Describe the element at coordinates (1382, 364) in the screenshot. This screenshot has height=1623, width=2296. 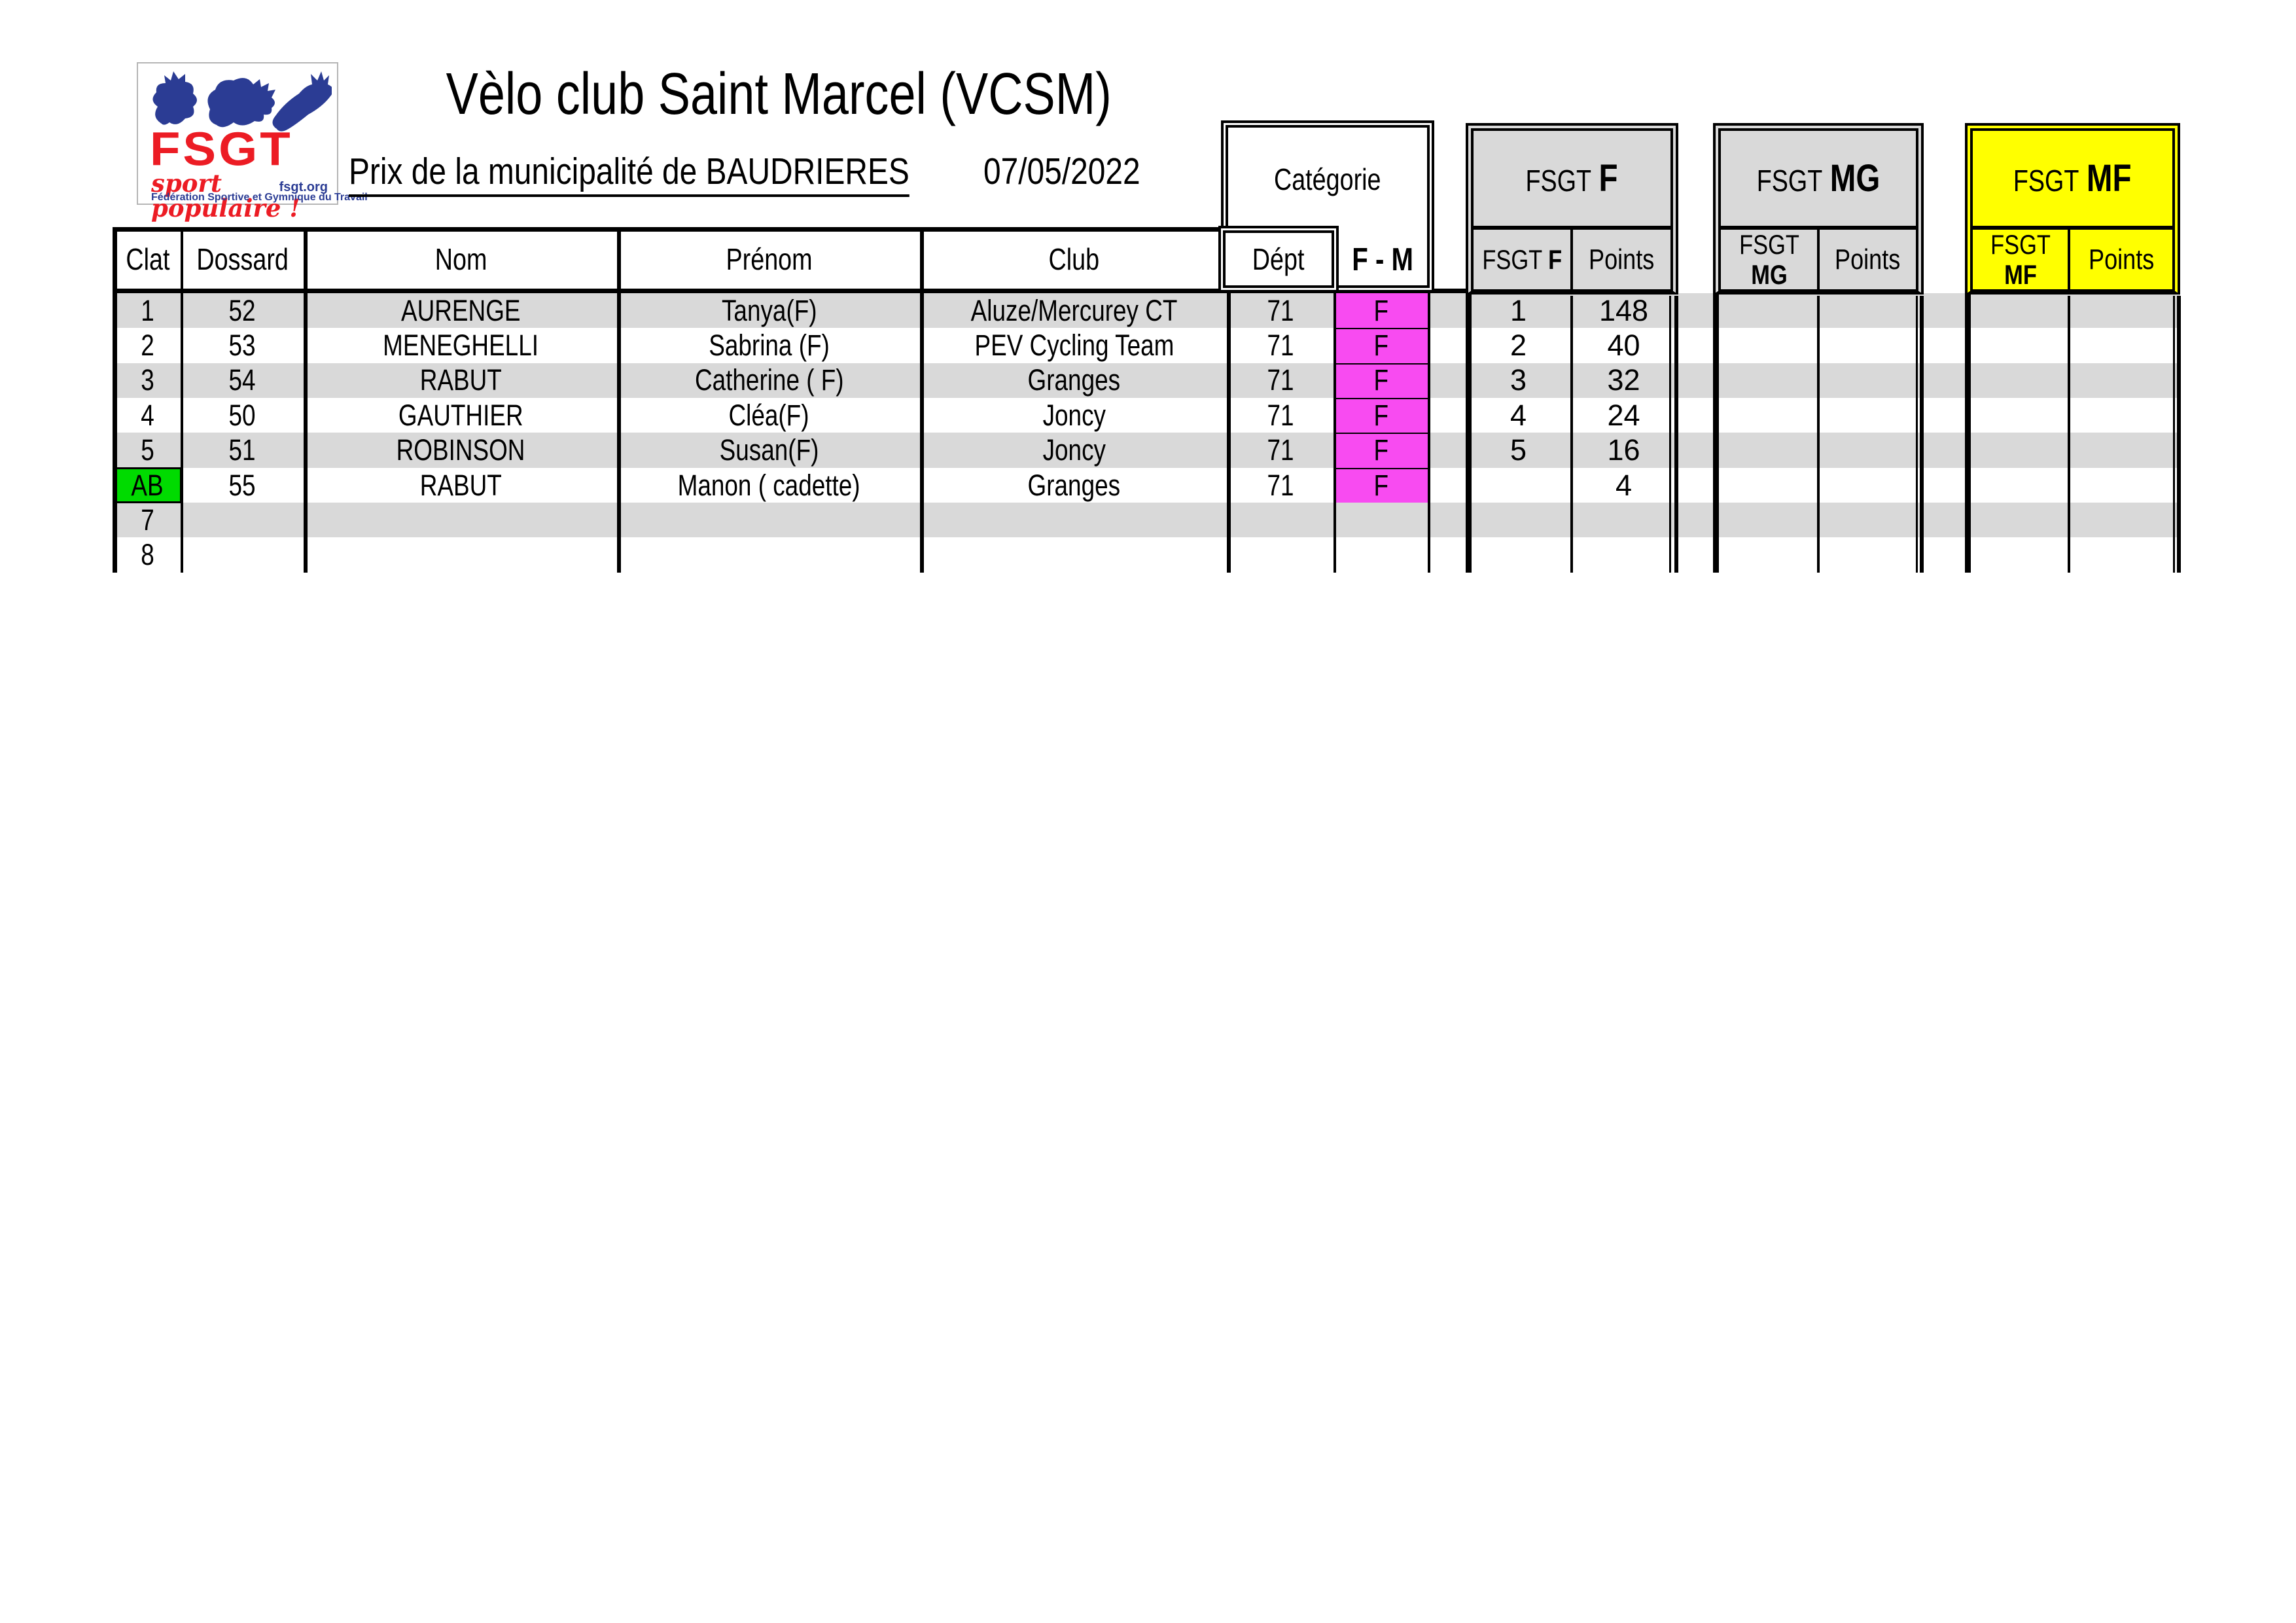
I see `cell-divider` at that location.